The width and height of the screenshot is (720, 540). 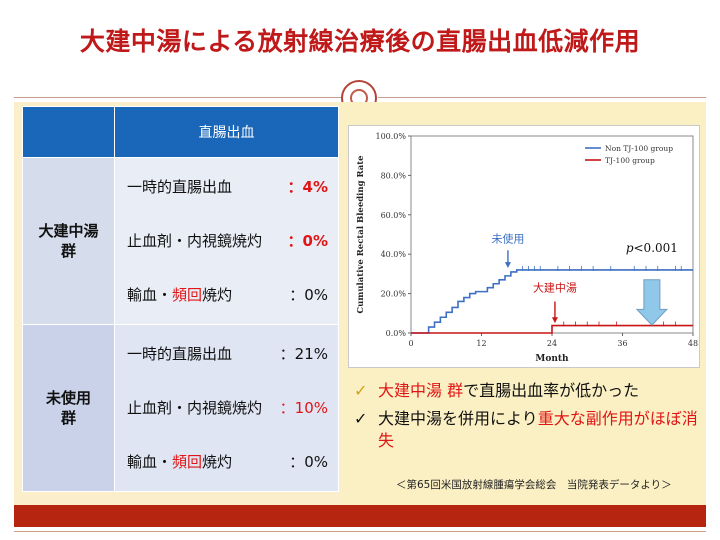 I want to click on annotation-non-tj: 未使用, so click(x=507, y=238).